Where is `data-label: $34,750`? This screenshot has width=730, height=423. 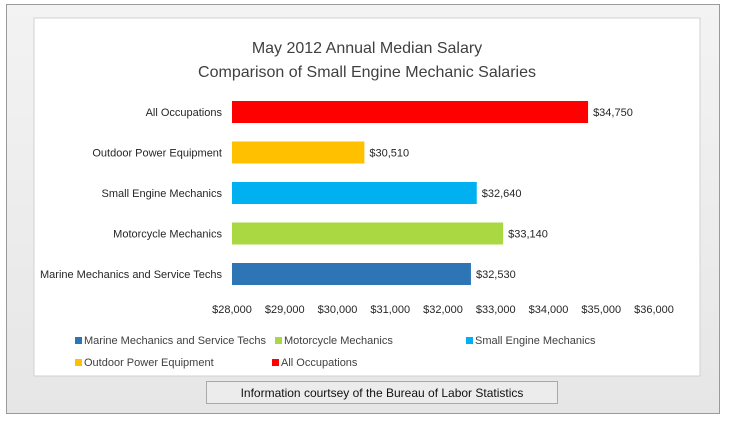 data-label: $34,750 is located at coordinates (613, 113).